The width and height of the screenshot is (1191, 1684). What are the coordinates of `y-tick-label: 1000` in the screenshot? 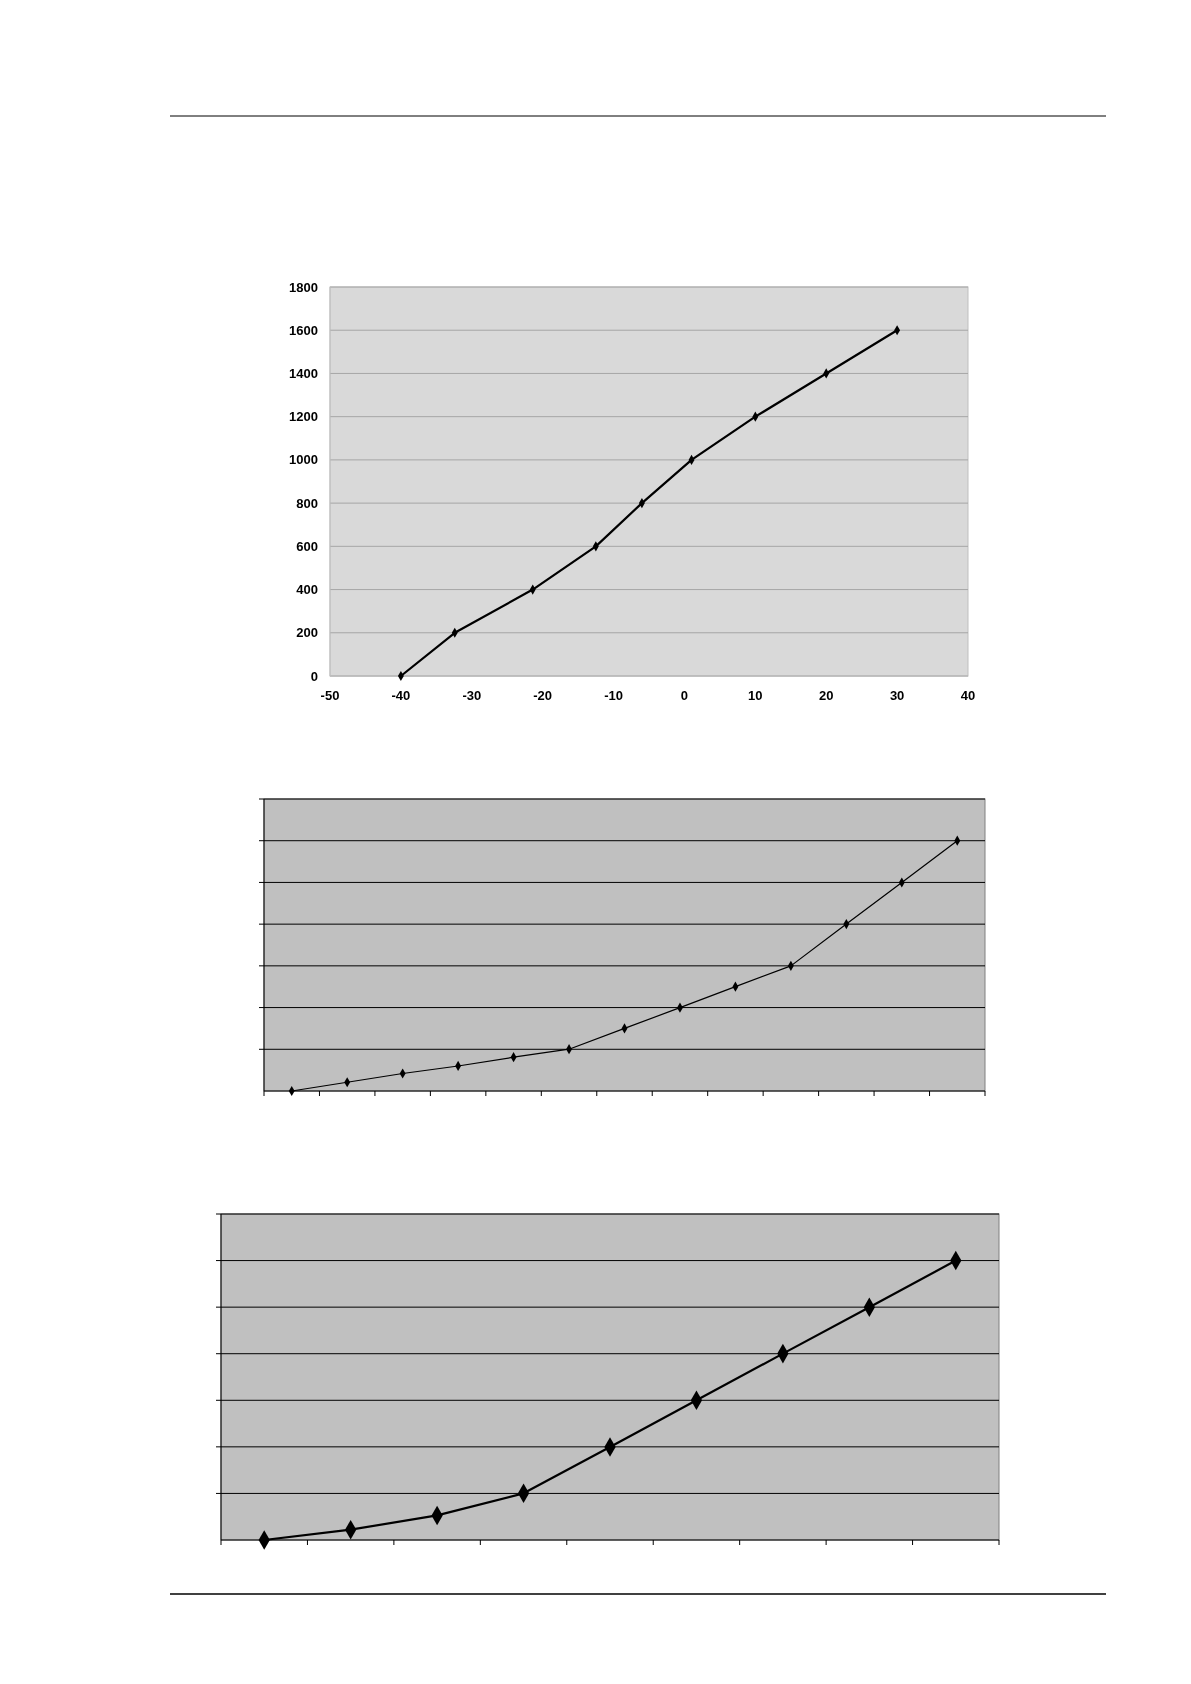 It's located at (303, 460).